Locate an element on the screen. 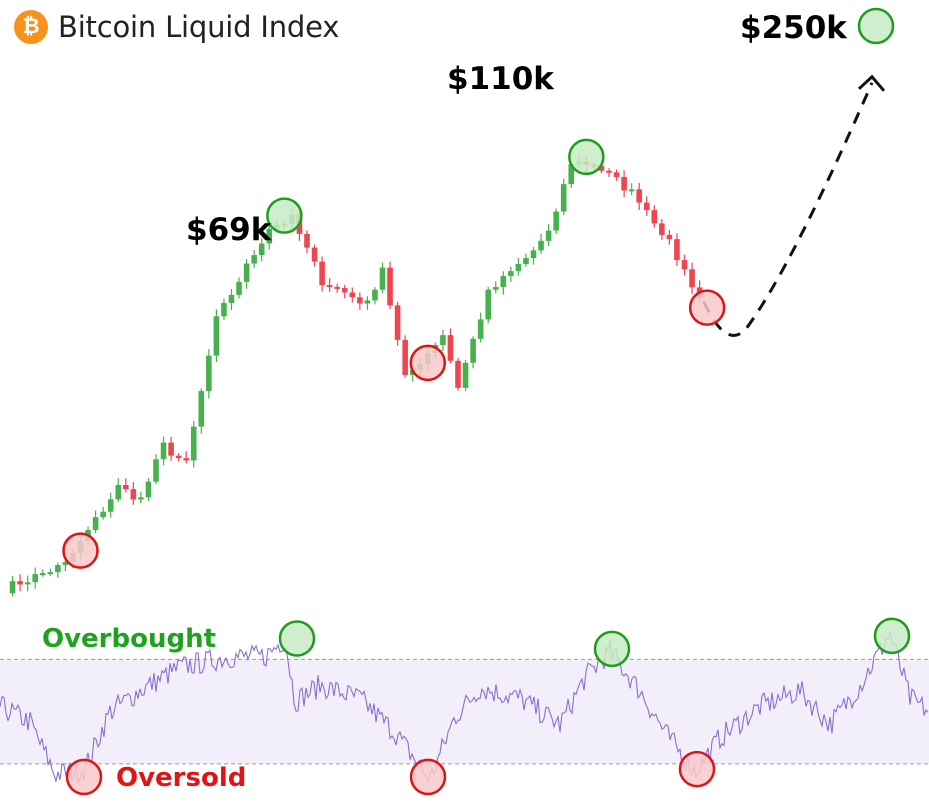 The image size is (929, 805). oversold-label: Oversold is located at coordinates (181, 778).